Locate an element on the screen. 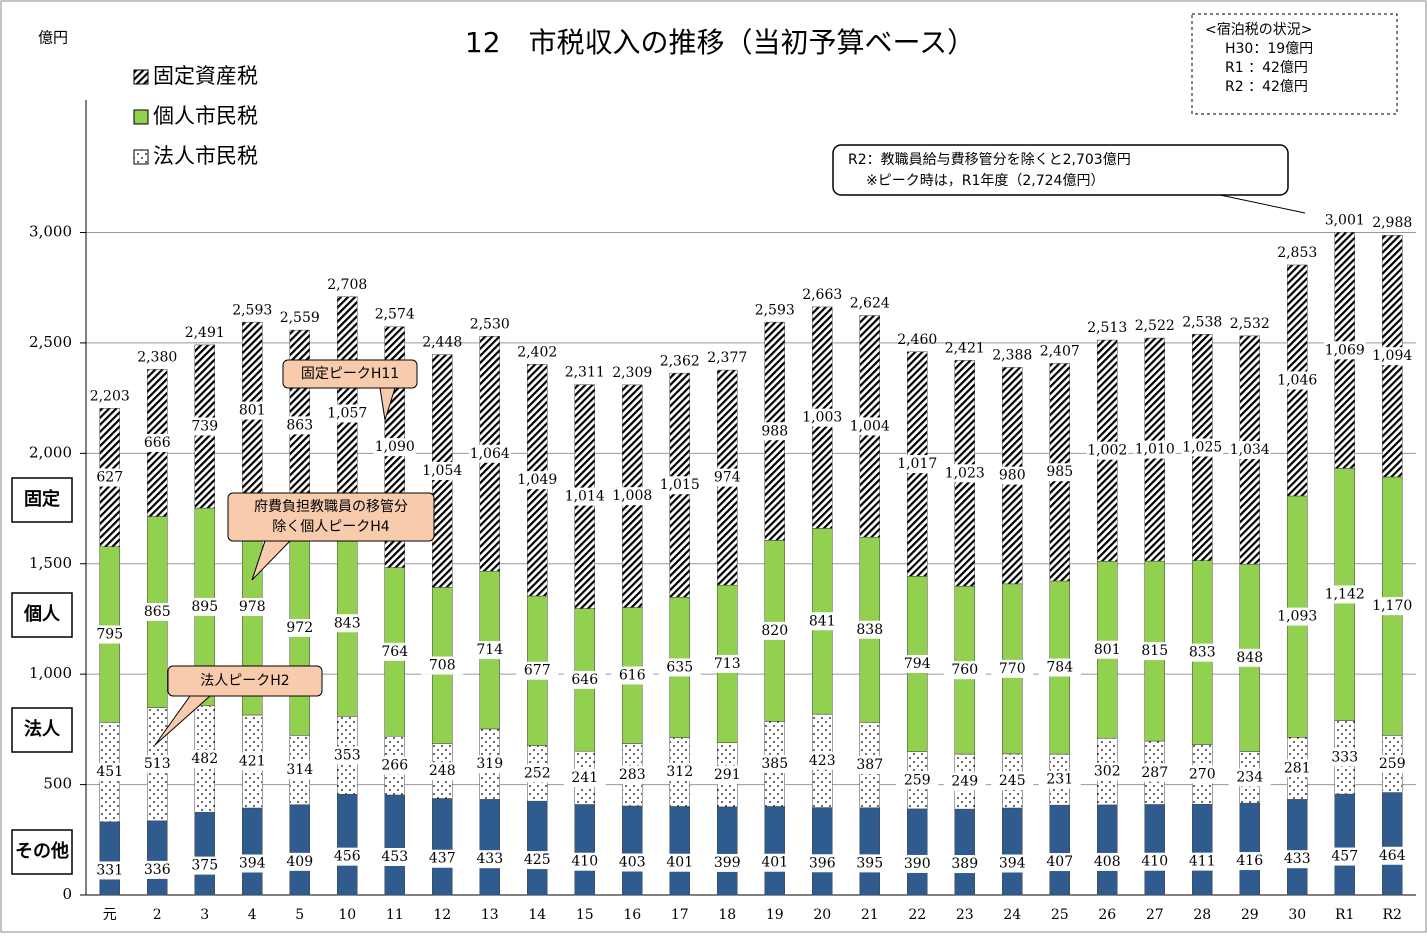  data-label: 1,034 is located at coordinates (1250, 450).